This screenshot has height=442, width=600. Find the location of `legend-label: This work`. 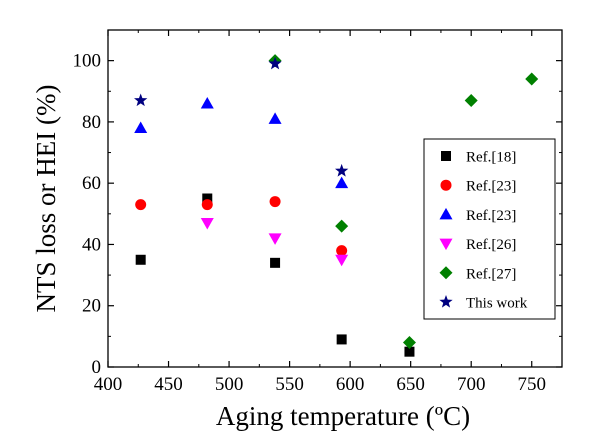

legend-label: This work is located at coordinates (497, 304).